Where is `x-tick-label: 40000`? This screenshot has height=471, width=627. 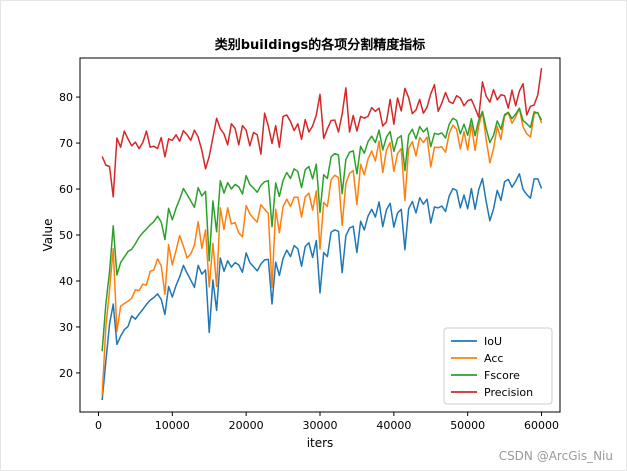
x-tick-label: 40000 is located at coordinates (393, 425).